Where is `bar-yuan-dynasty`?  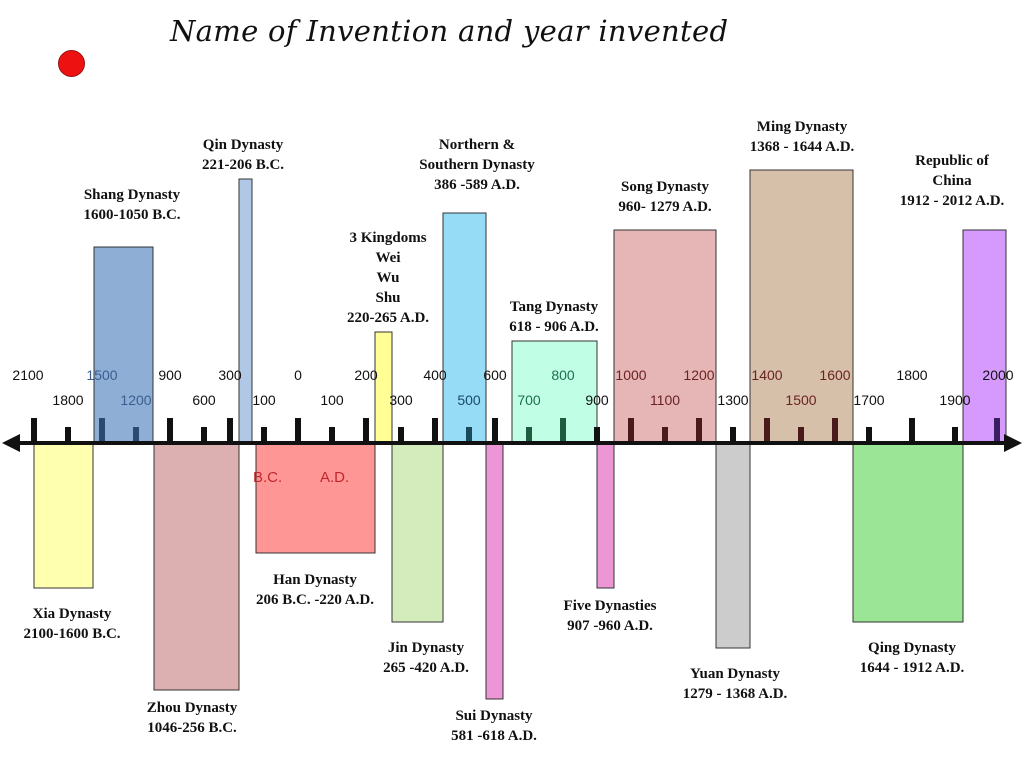 bar-yuan-dynasty is located at coordinates (733, 545).